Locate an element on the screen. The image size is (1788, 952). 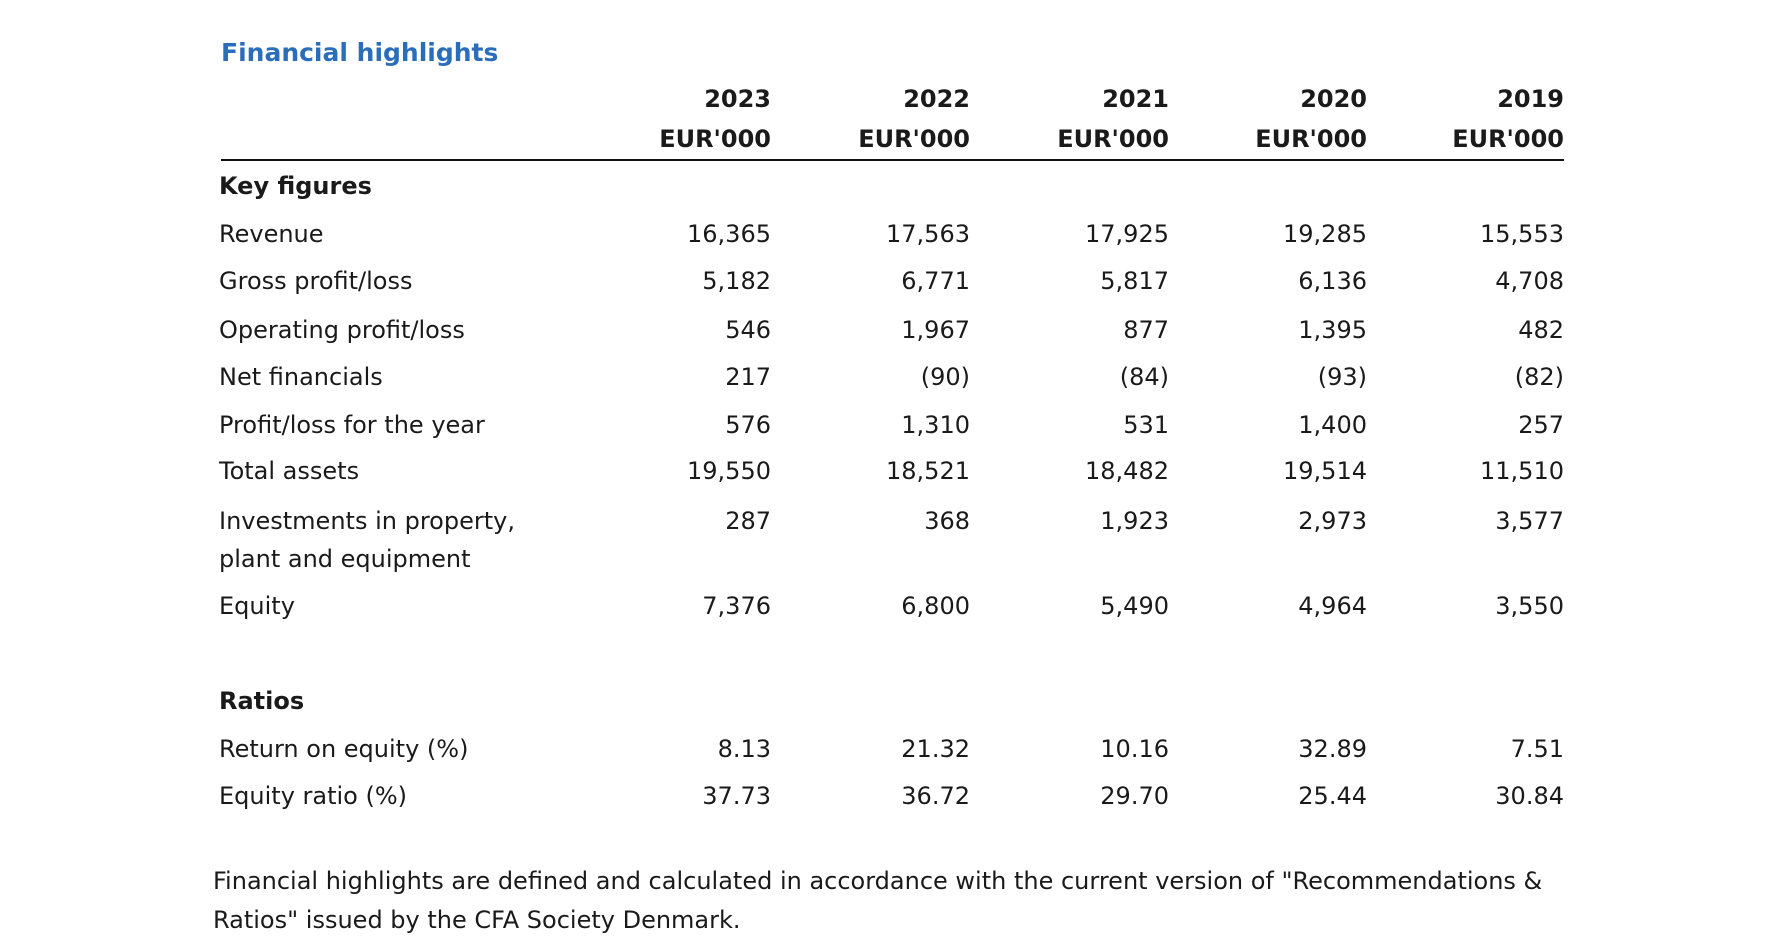
cell-value: 1,967 is located at coordinates (935, 330).